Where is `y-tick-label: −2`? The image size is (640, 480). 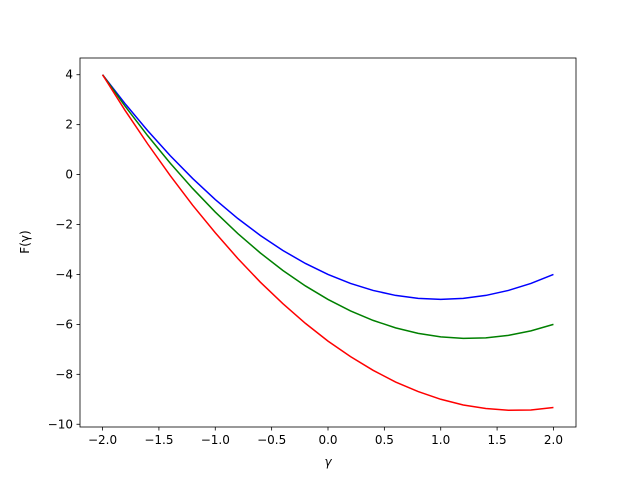
y-tick-label: −2 is located at coordinates (64, 225).